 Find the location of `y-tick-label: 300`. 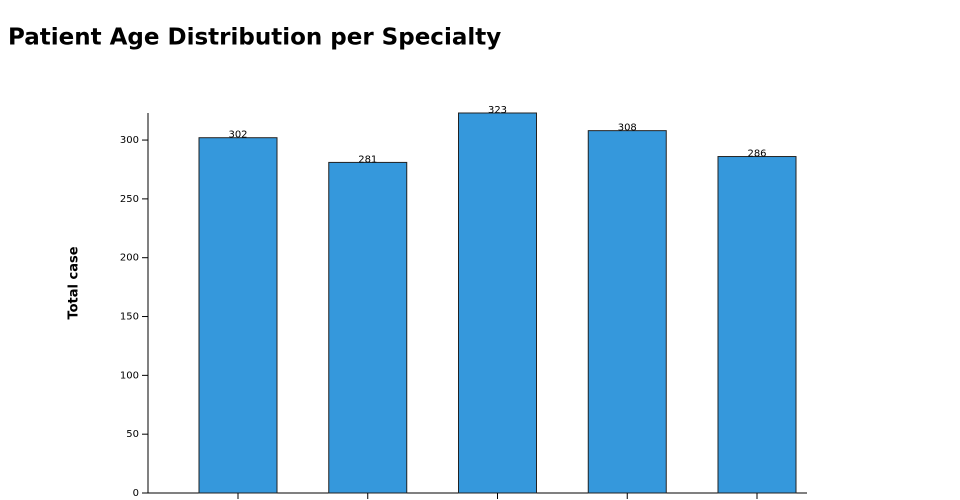

y-tick-label: 300 is located at coordinates (129, 140).